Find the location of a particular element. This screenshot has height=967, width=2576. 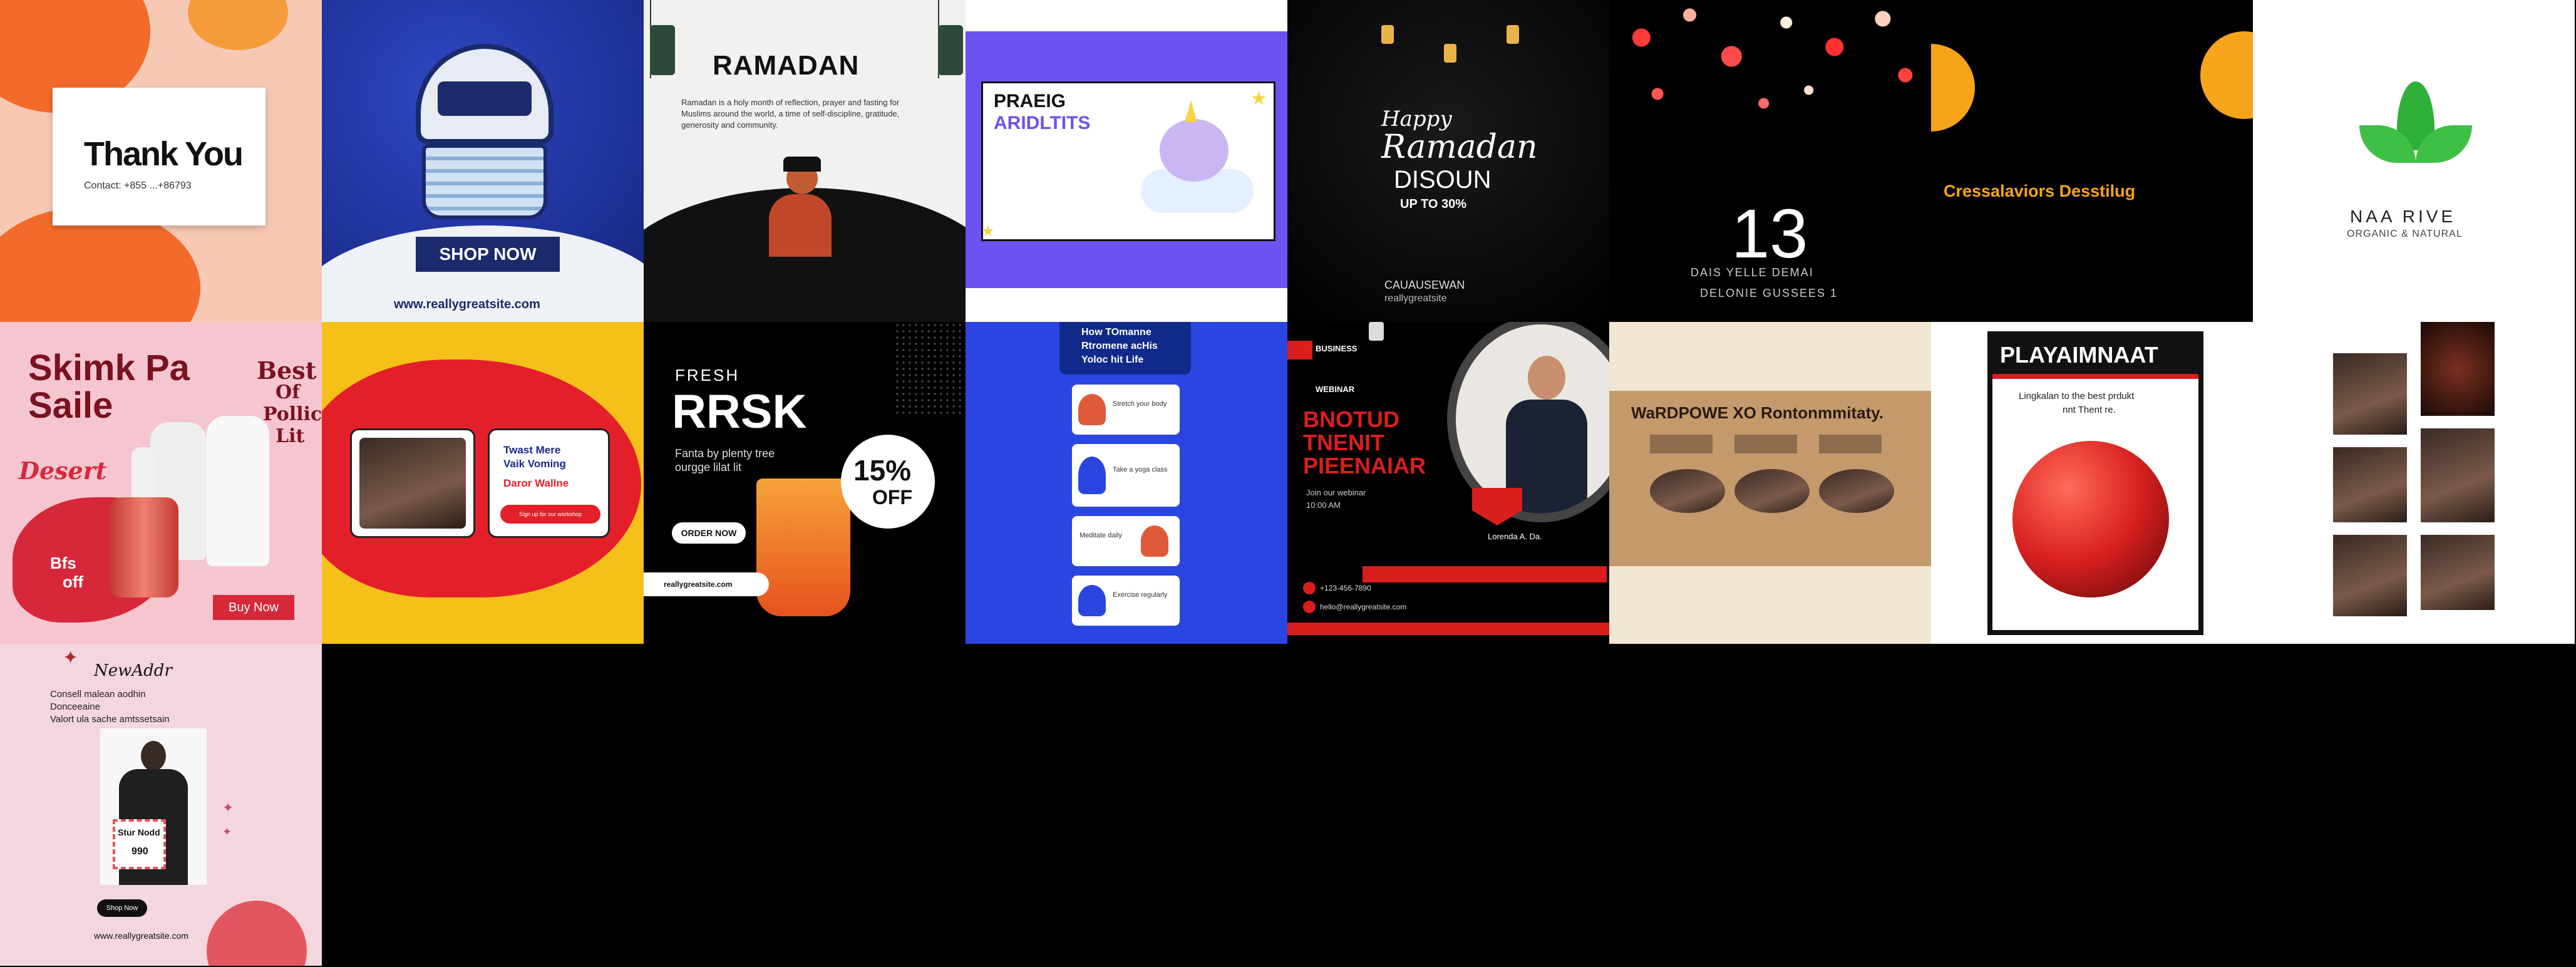

tile-wordpress: WaRDPOWE XO Rontonmmitaty. is located at coordinates (1770, 483).